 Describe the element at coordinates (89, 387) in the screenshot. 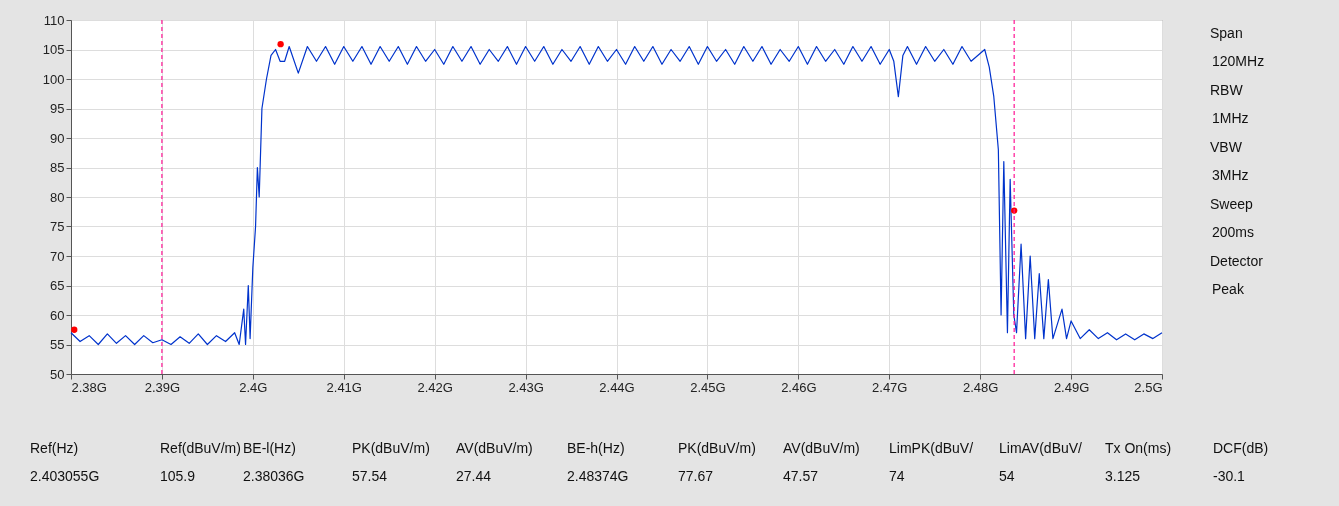

I see `x-tick-label: 2.38G` at that location.